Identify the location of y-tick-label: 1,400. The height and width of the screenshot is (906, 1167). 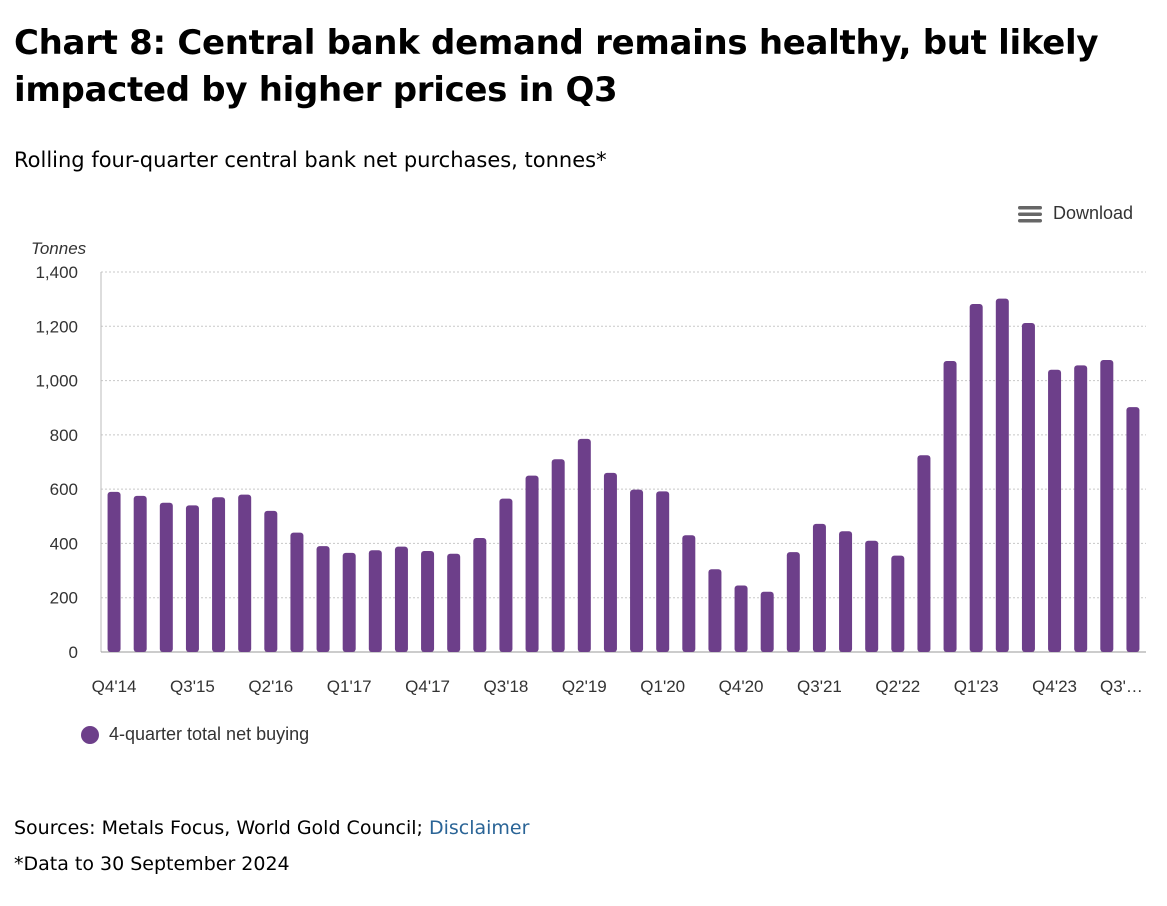
(56, 272).